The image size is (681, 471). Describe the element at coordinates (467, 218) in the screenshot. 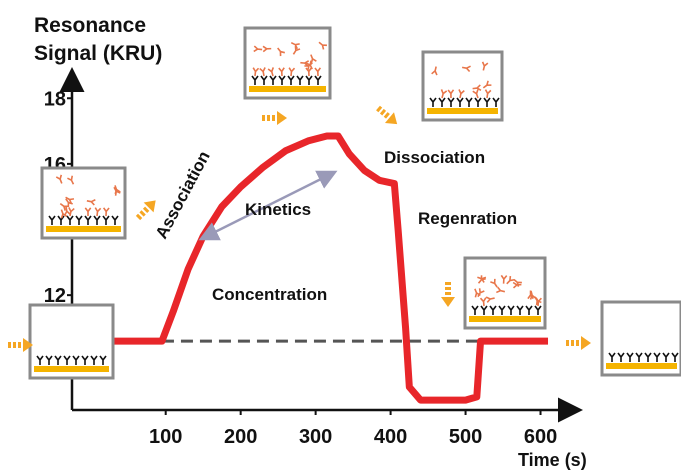

I see `annotation: Regenration` at that location.